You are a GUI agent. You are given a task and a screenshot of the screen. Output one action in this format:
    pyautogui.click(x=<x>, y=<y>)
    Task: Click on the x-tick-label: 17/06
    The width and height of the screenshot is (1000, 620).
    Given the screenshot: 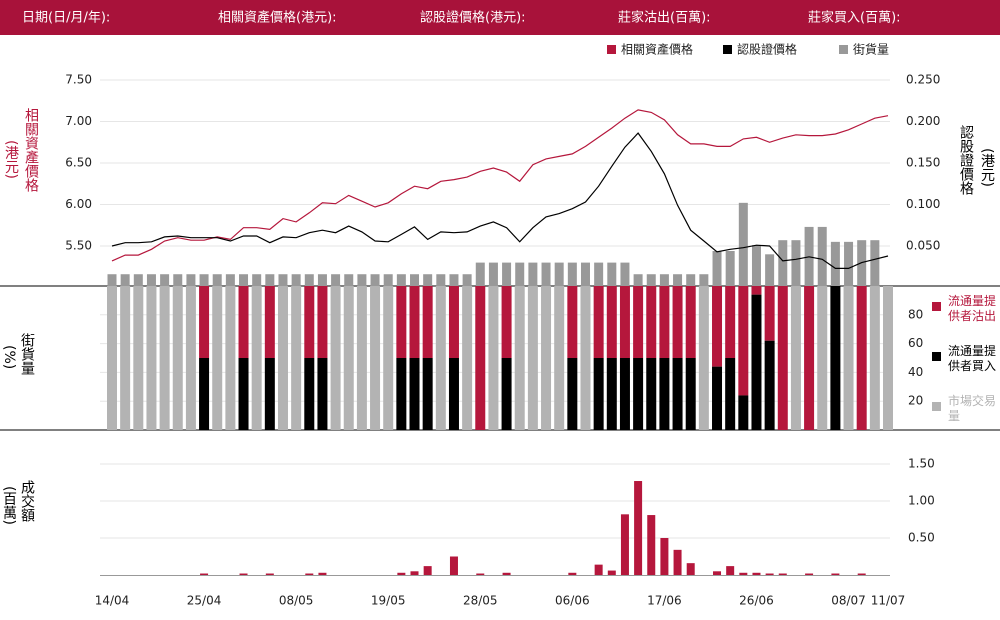 What is the action you would take?
    pyautogui.click(x=664, y=601)
    